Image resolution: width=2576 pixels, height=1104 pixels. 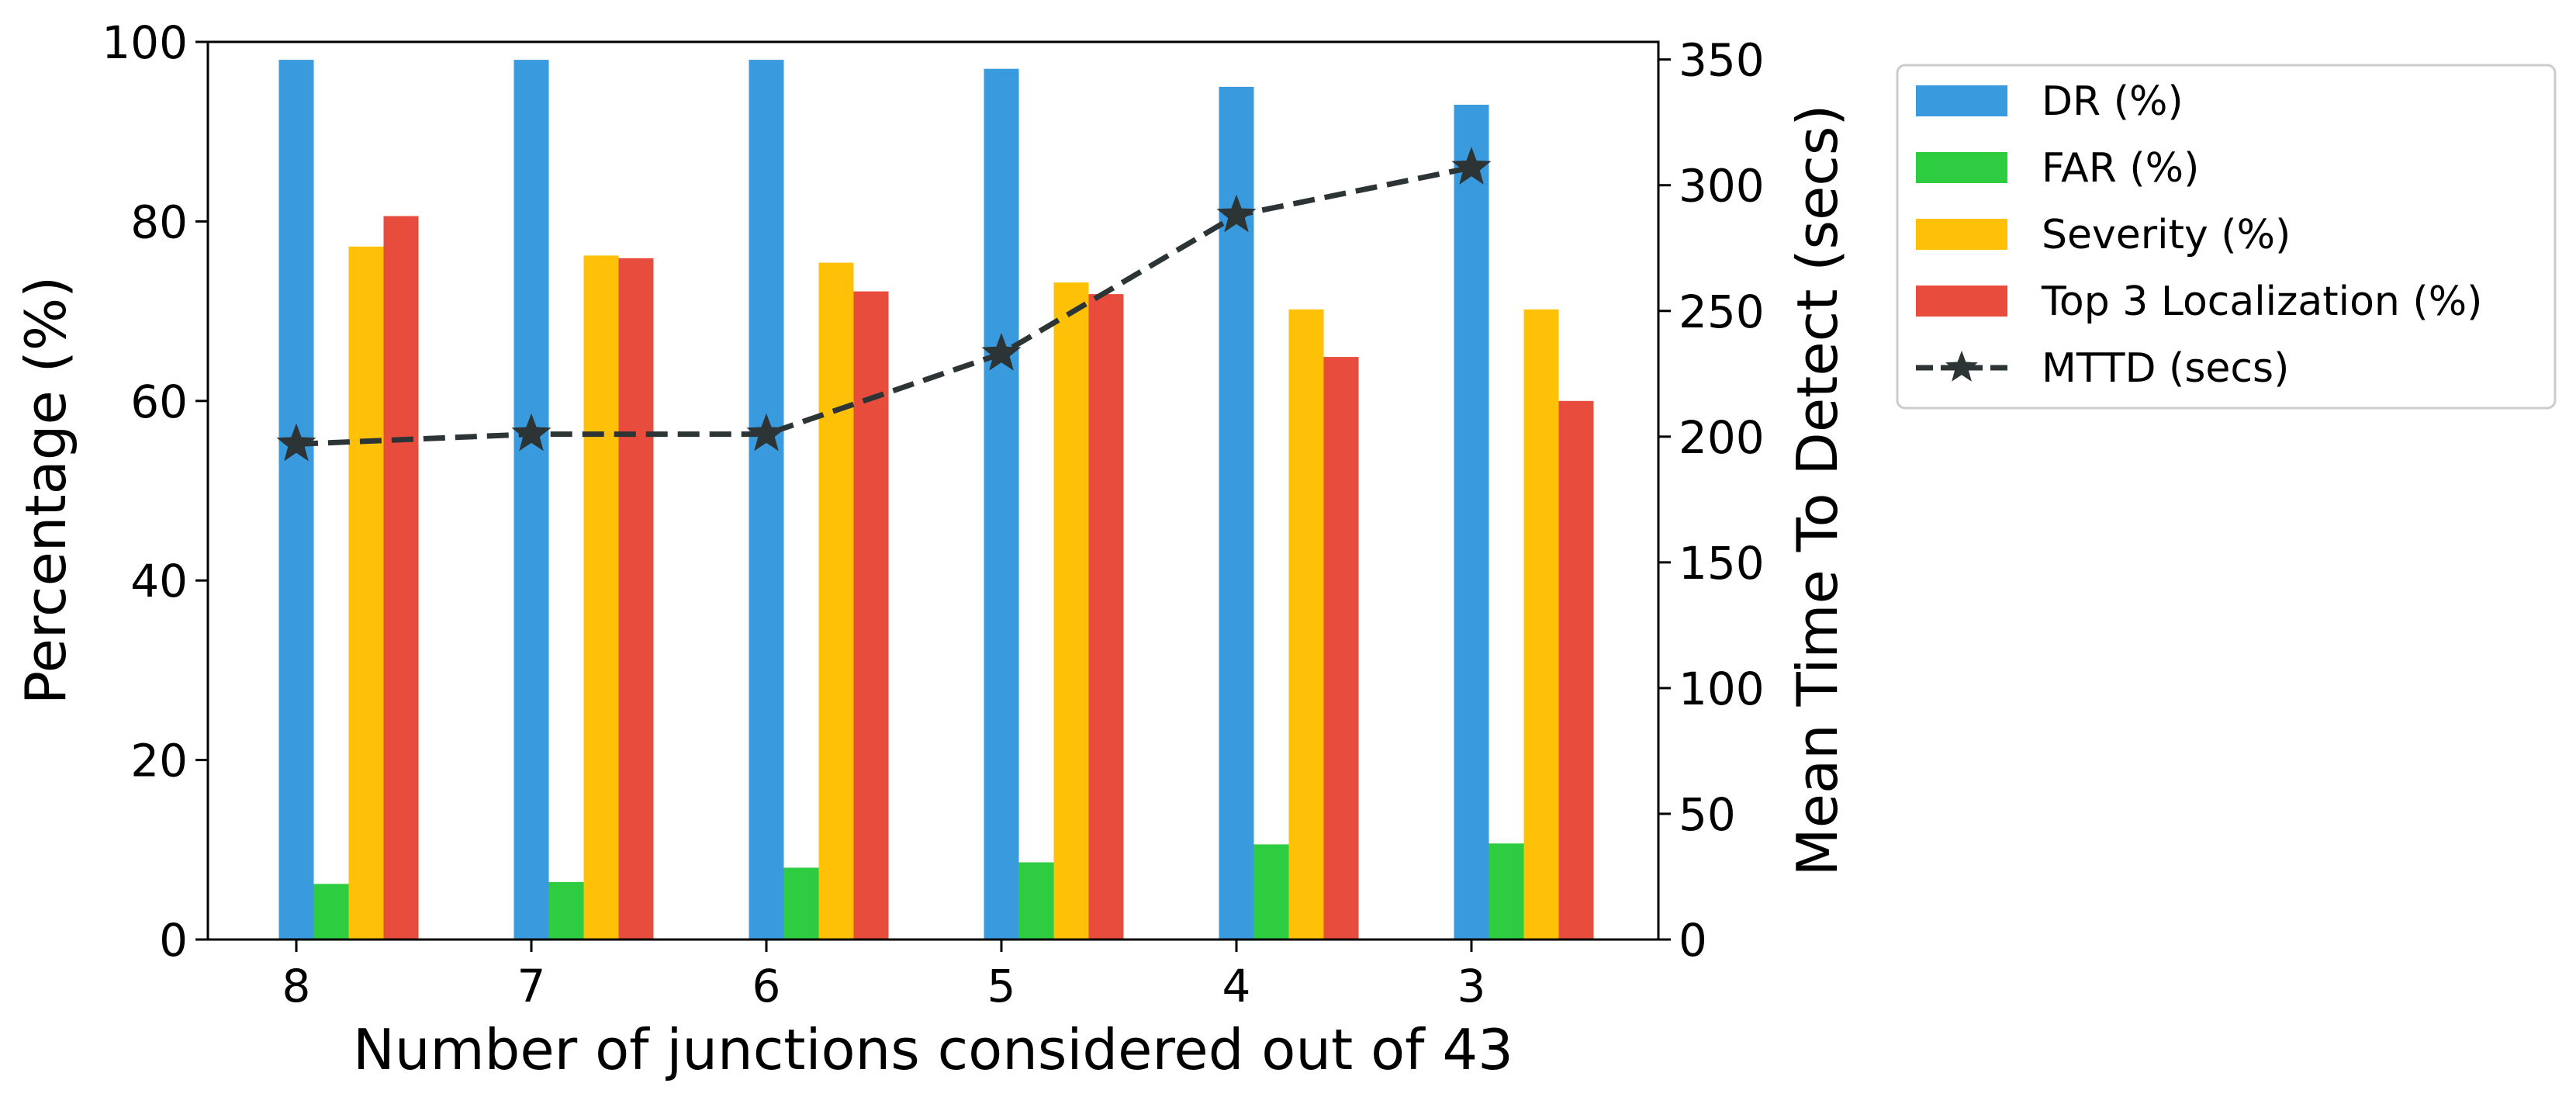 I want to click on y2-tick-label-300: 300, so click(x=1722, y=186).